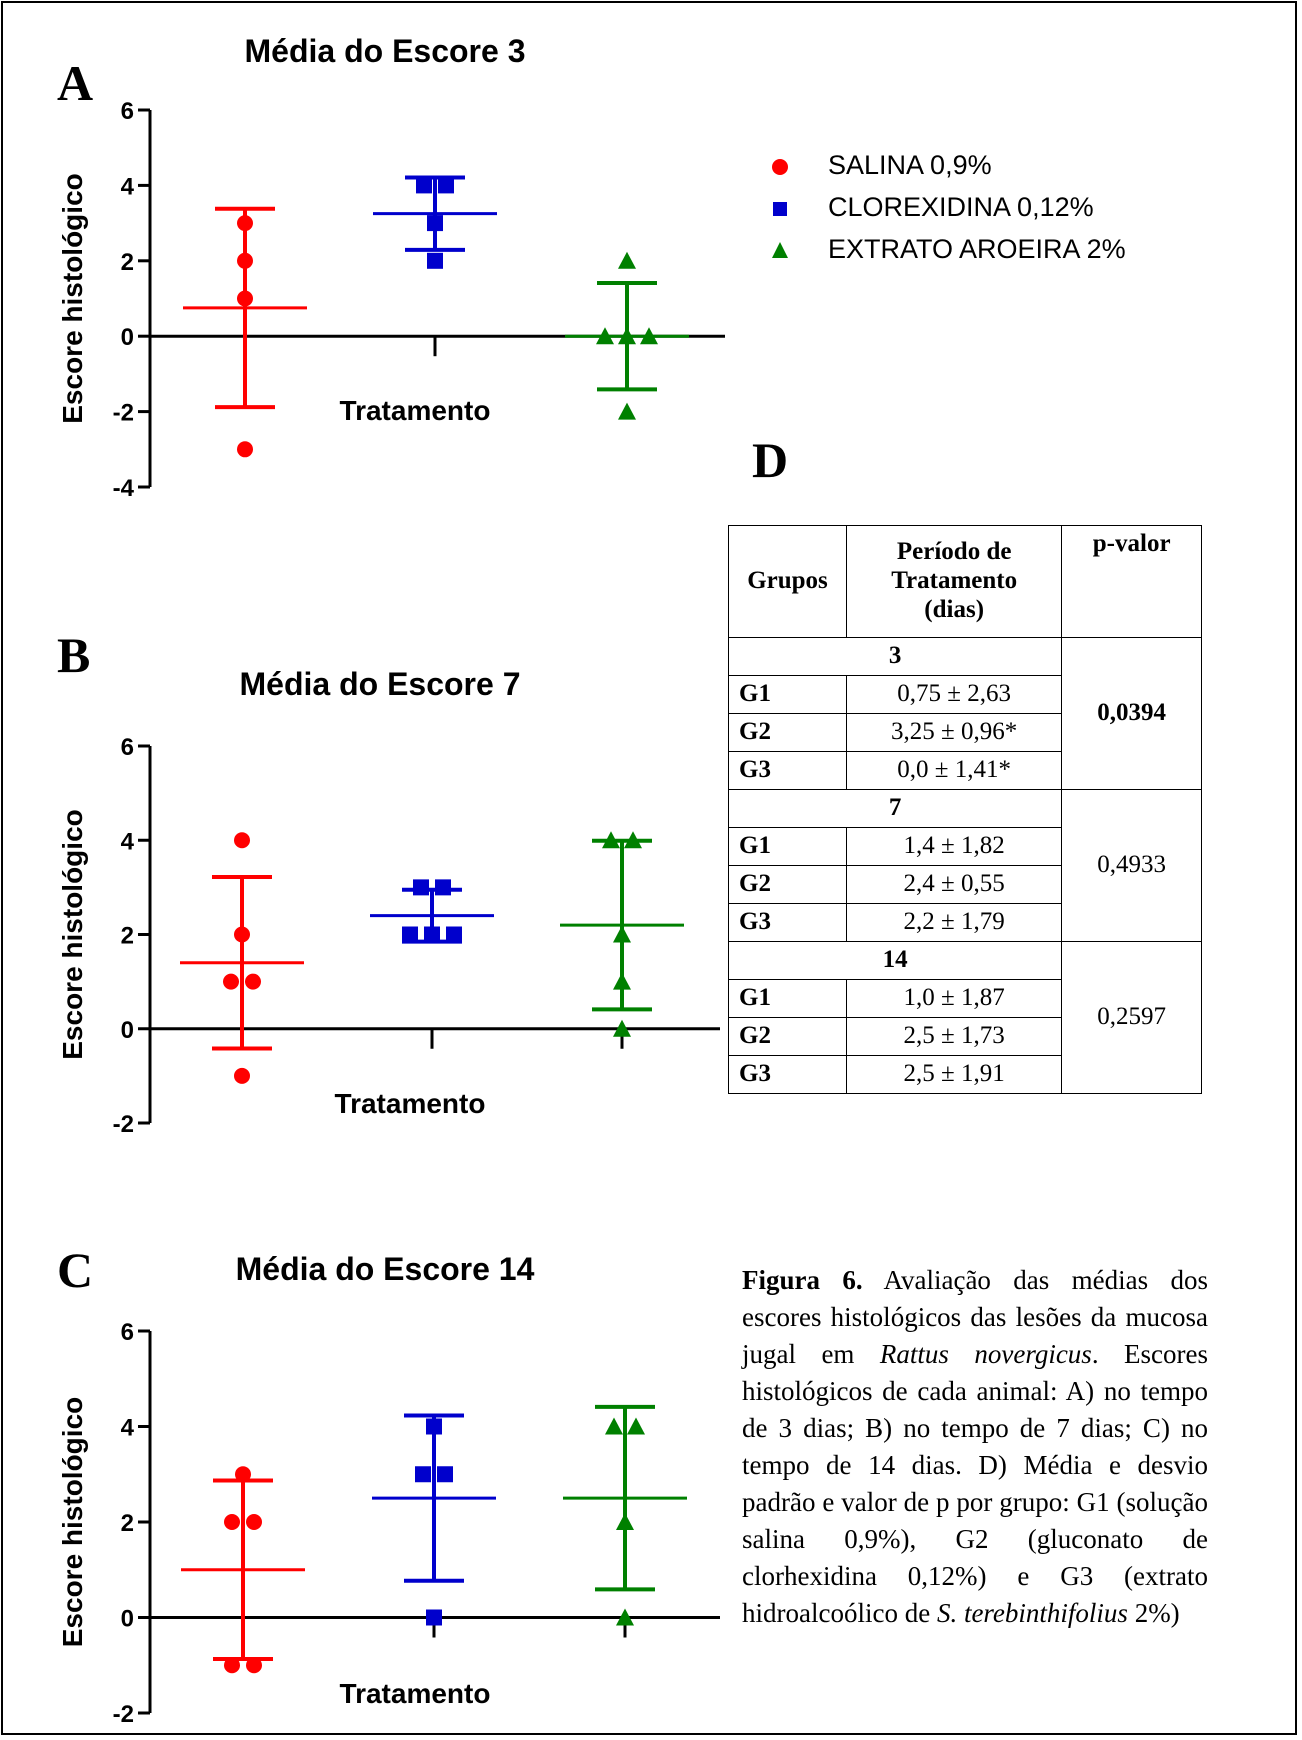  I want to click on value-cell: 0,0 ± 1,41*, so click(954, 770).